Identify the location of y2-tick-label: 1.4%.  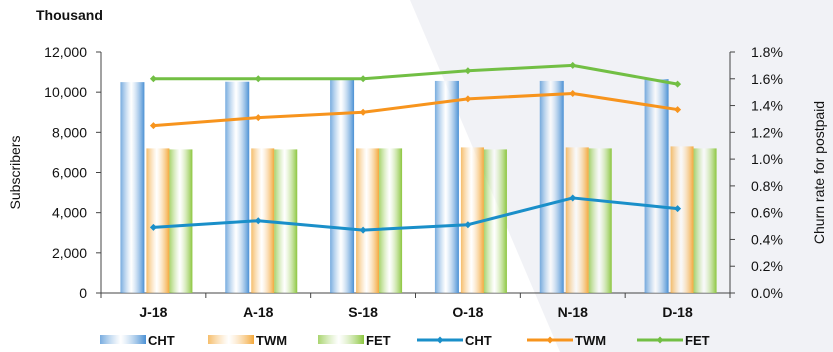
(767, 106).